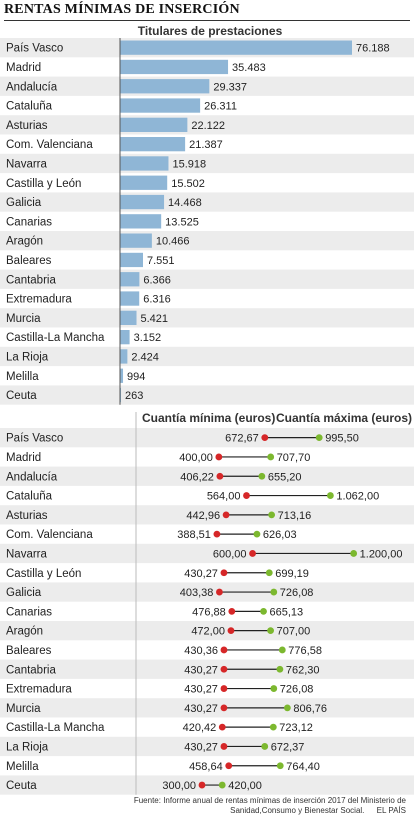 The width and height of the screenshot is (414, 822). Describe the element at coordinates (179, 786) in the screenshot. I see `min-value-label: 300,00` at that location.